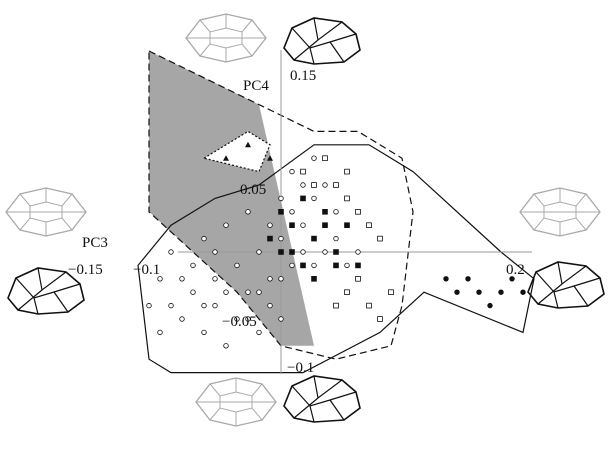  Describe the element at coordinates (236, 151) in the screenshot. I see `hull-dotted-filled` at that location.